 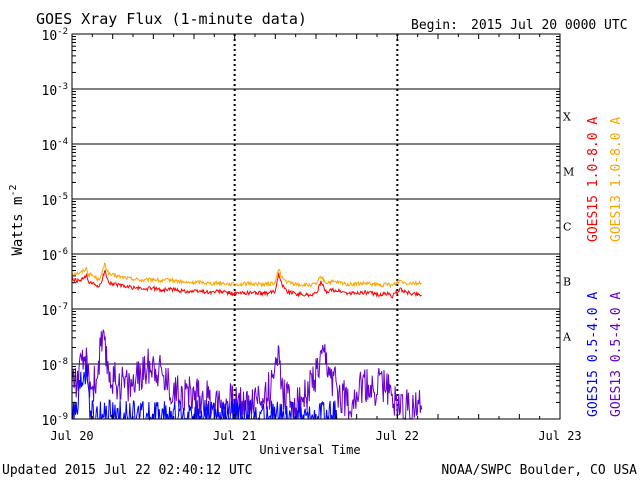 I want to click on y-tick-label: 10⁻⁴, so click(x=55, y=145).